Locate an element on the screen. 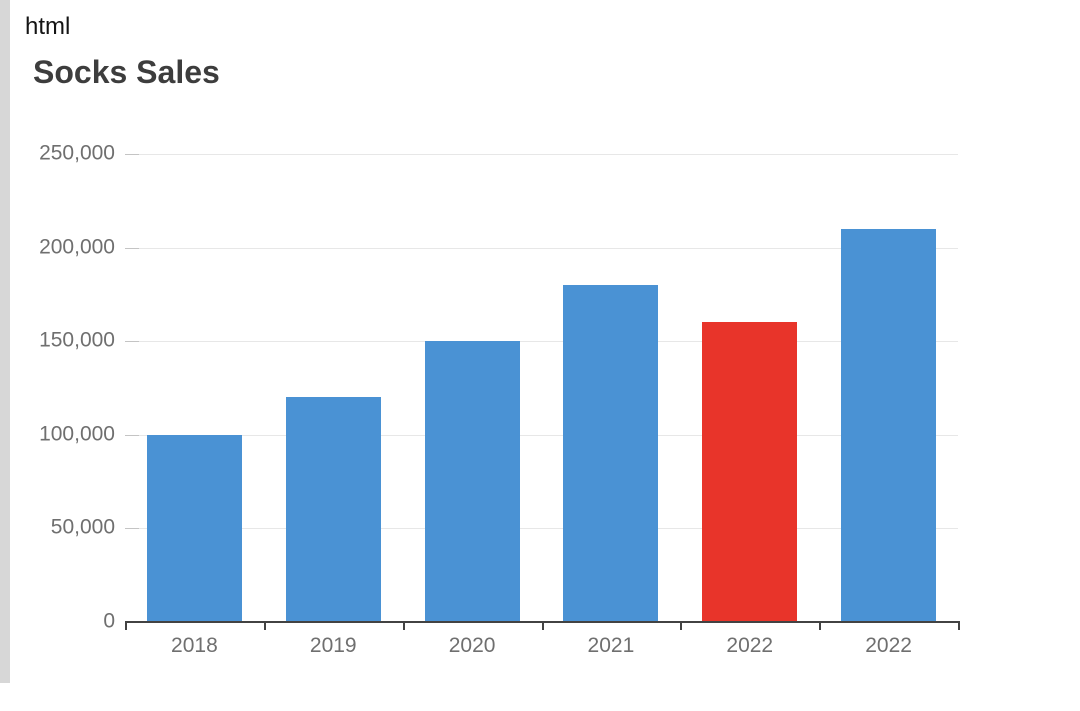 The width and height of the screenshot is (1080, 711). y-axis-label: 250,000 is located at coordinates (77, 153).